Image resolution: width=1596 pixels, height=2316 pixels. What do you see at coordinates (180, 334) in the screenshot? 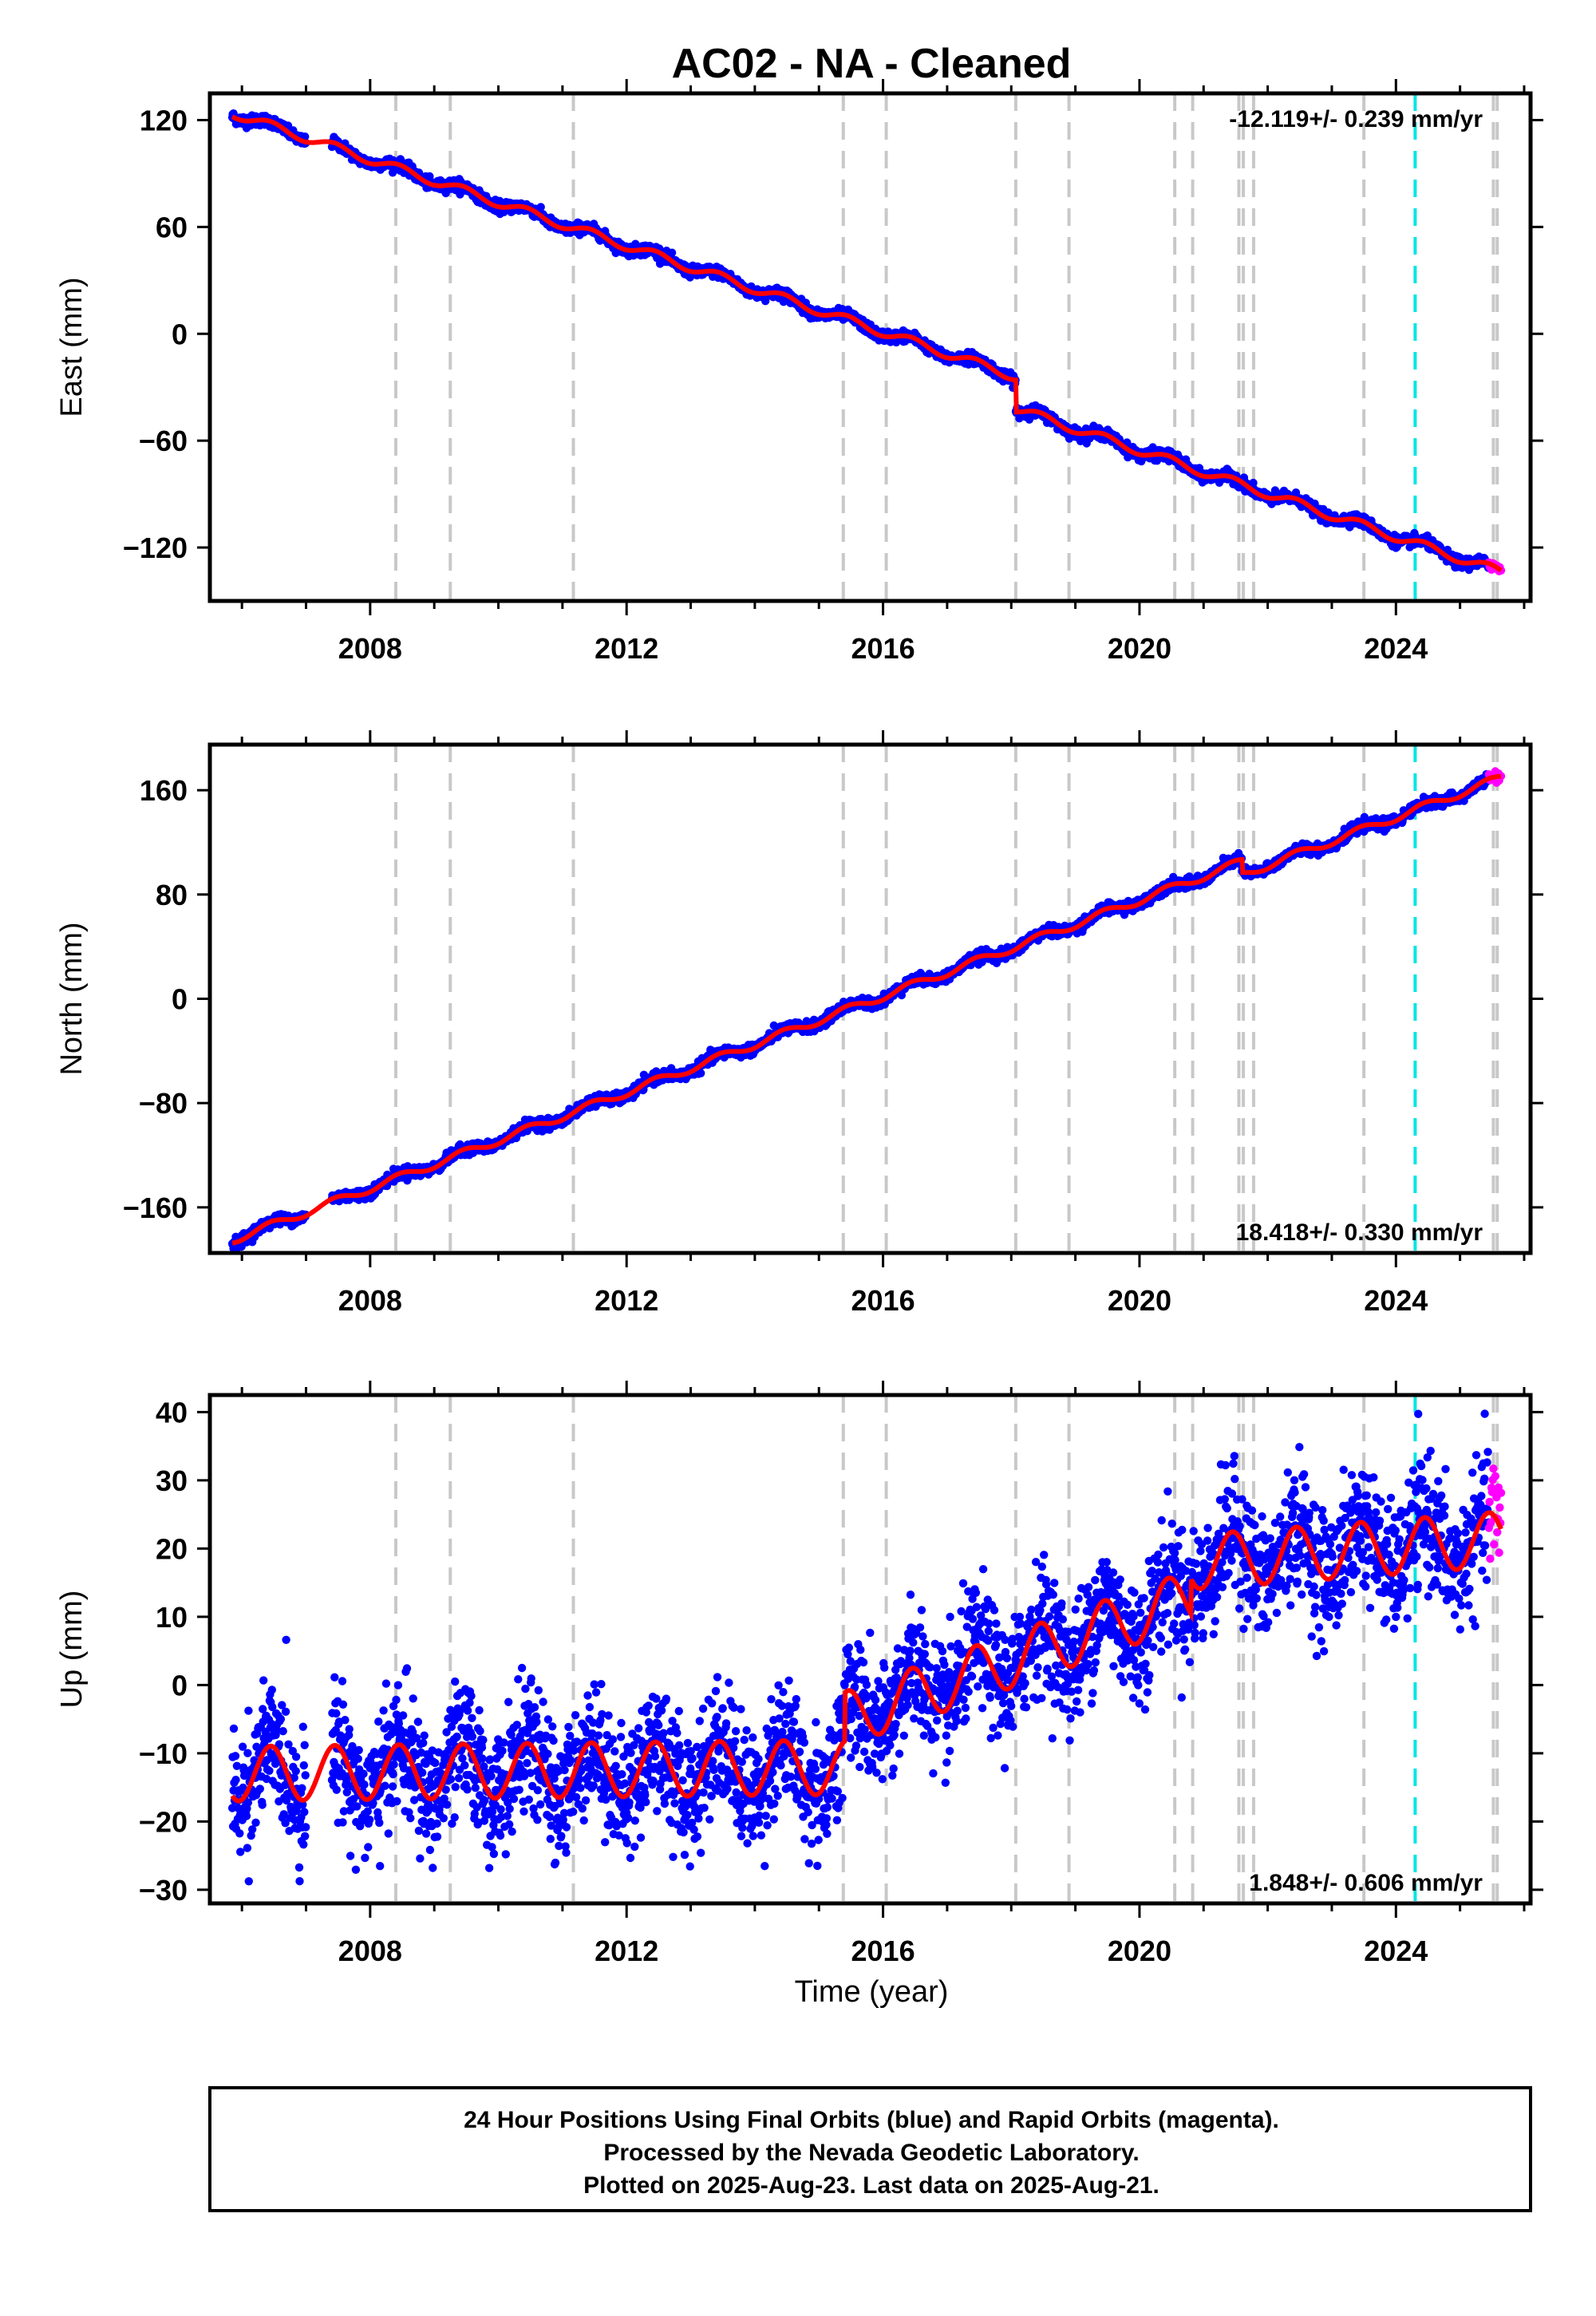
I see `y-tick-label: 0` at bounding box center [180, 334].